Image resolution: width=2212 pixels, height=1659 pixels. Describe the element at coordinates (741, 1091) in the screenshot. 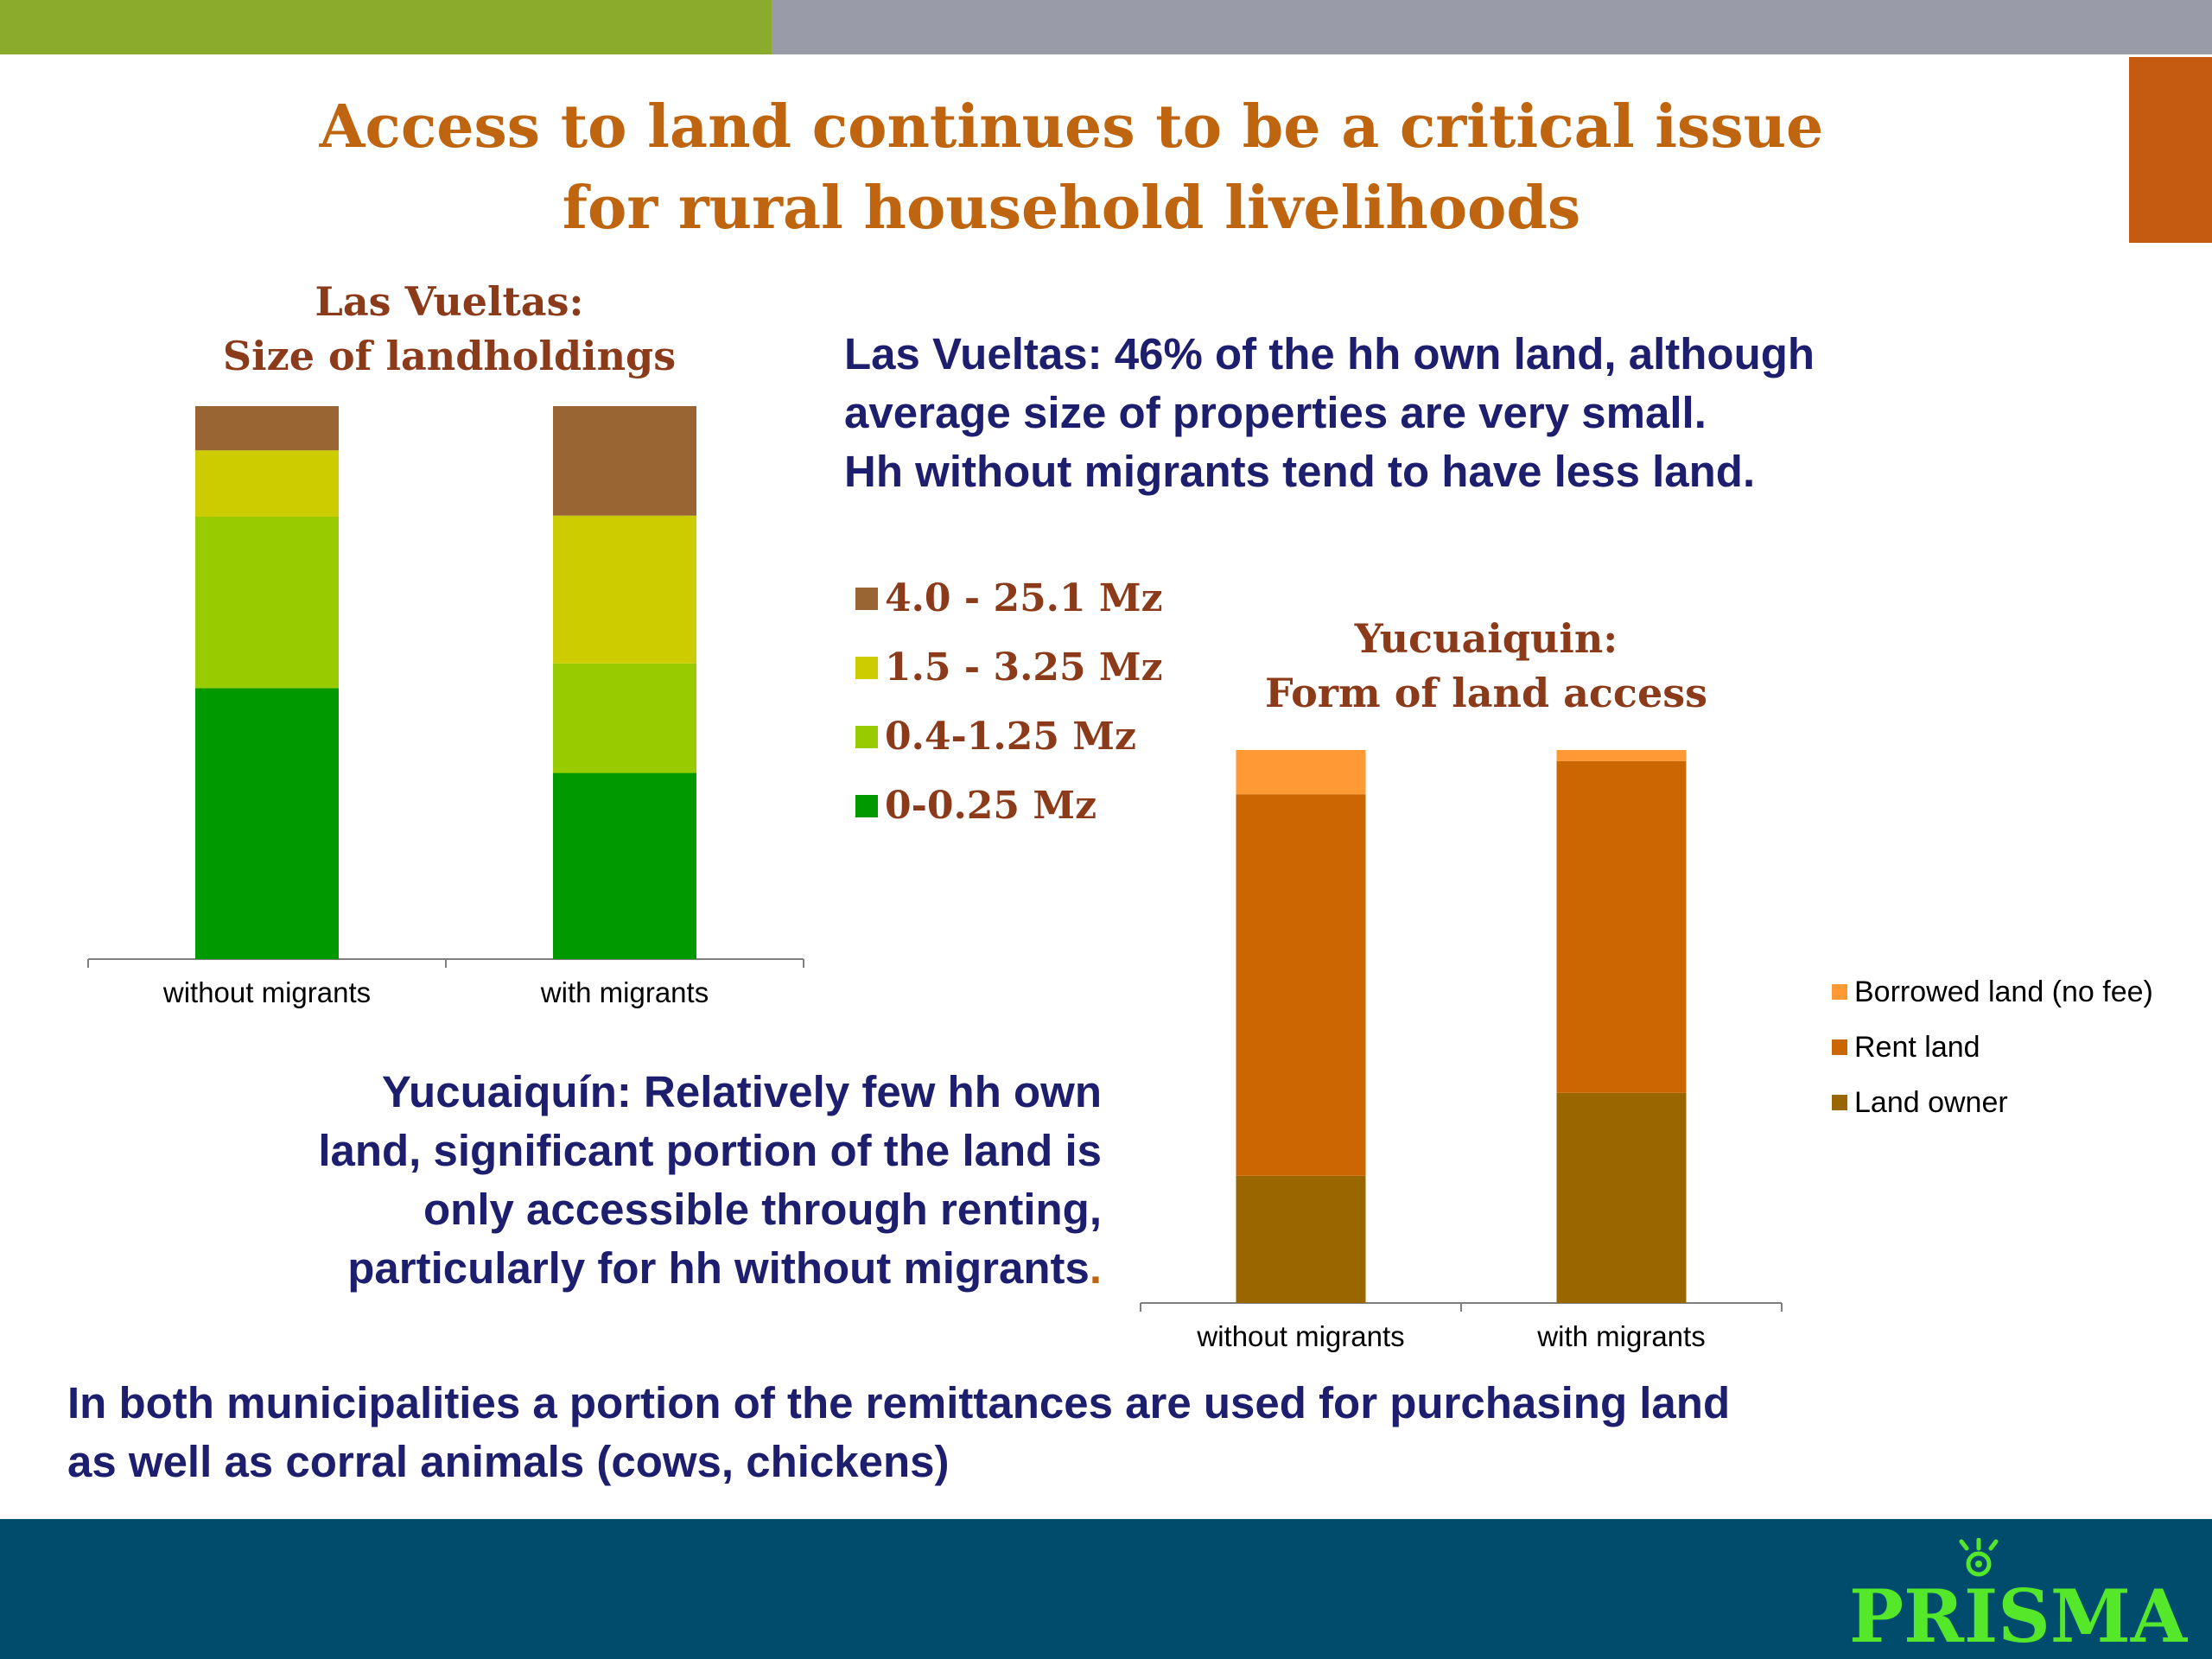

I see `yucuaiquin-line-1: Yucuaiquín: Relatively few hh own` at that location.